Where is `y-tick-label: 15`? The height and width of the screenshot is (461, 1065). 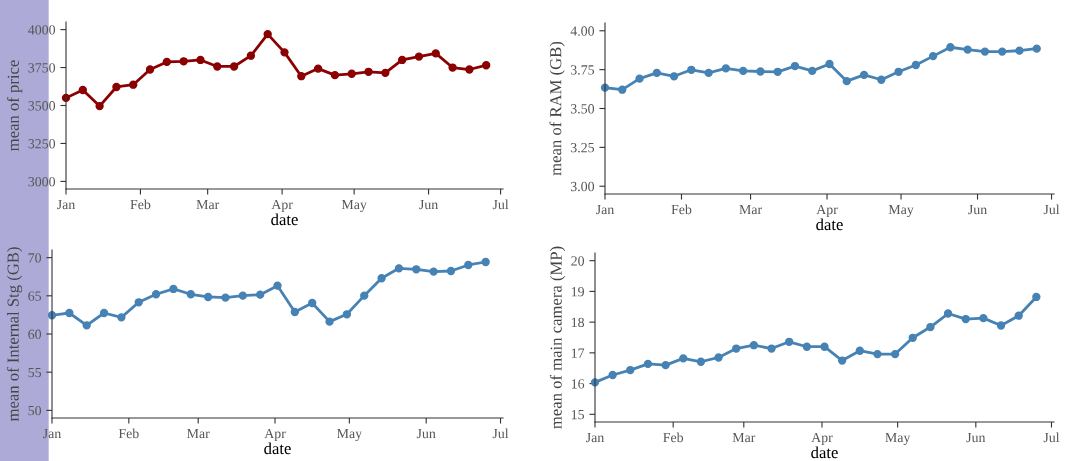
y-tick-label: 15 is located at coordinates (578, 414).